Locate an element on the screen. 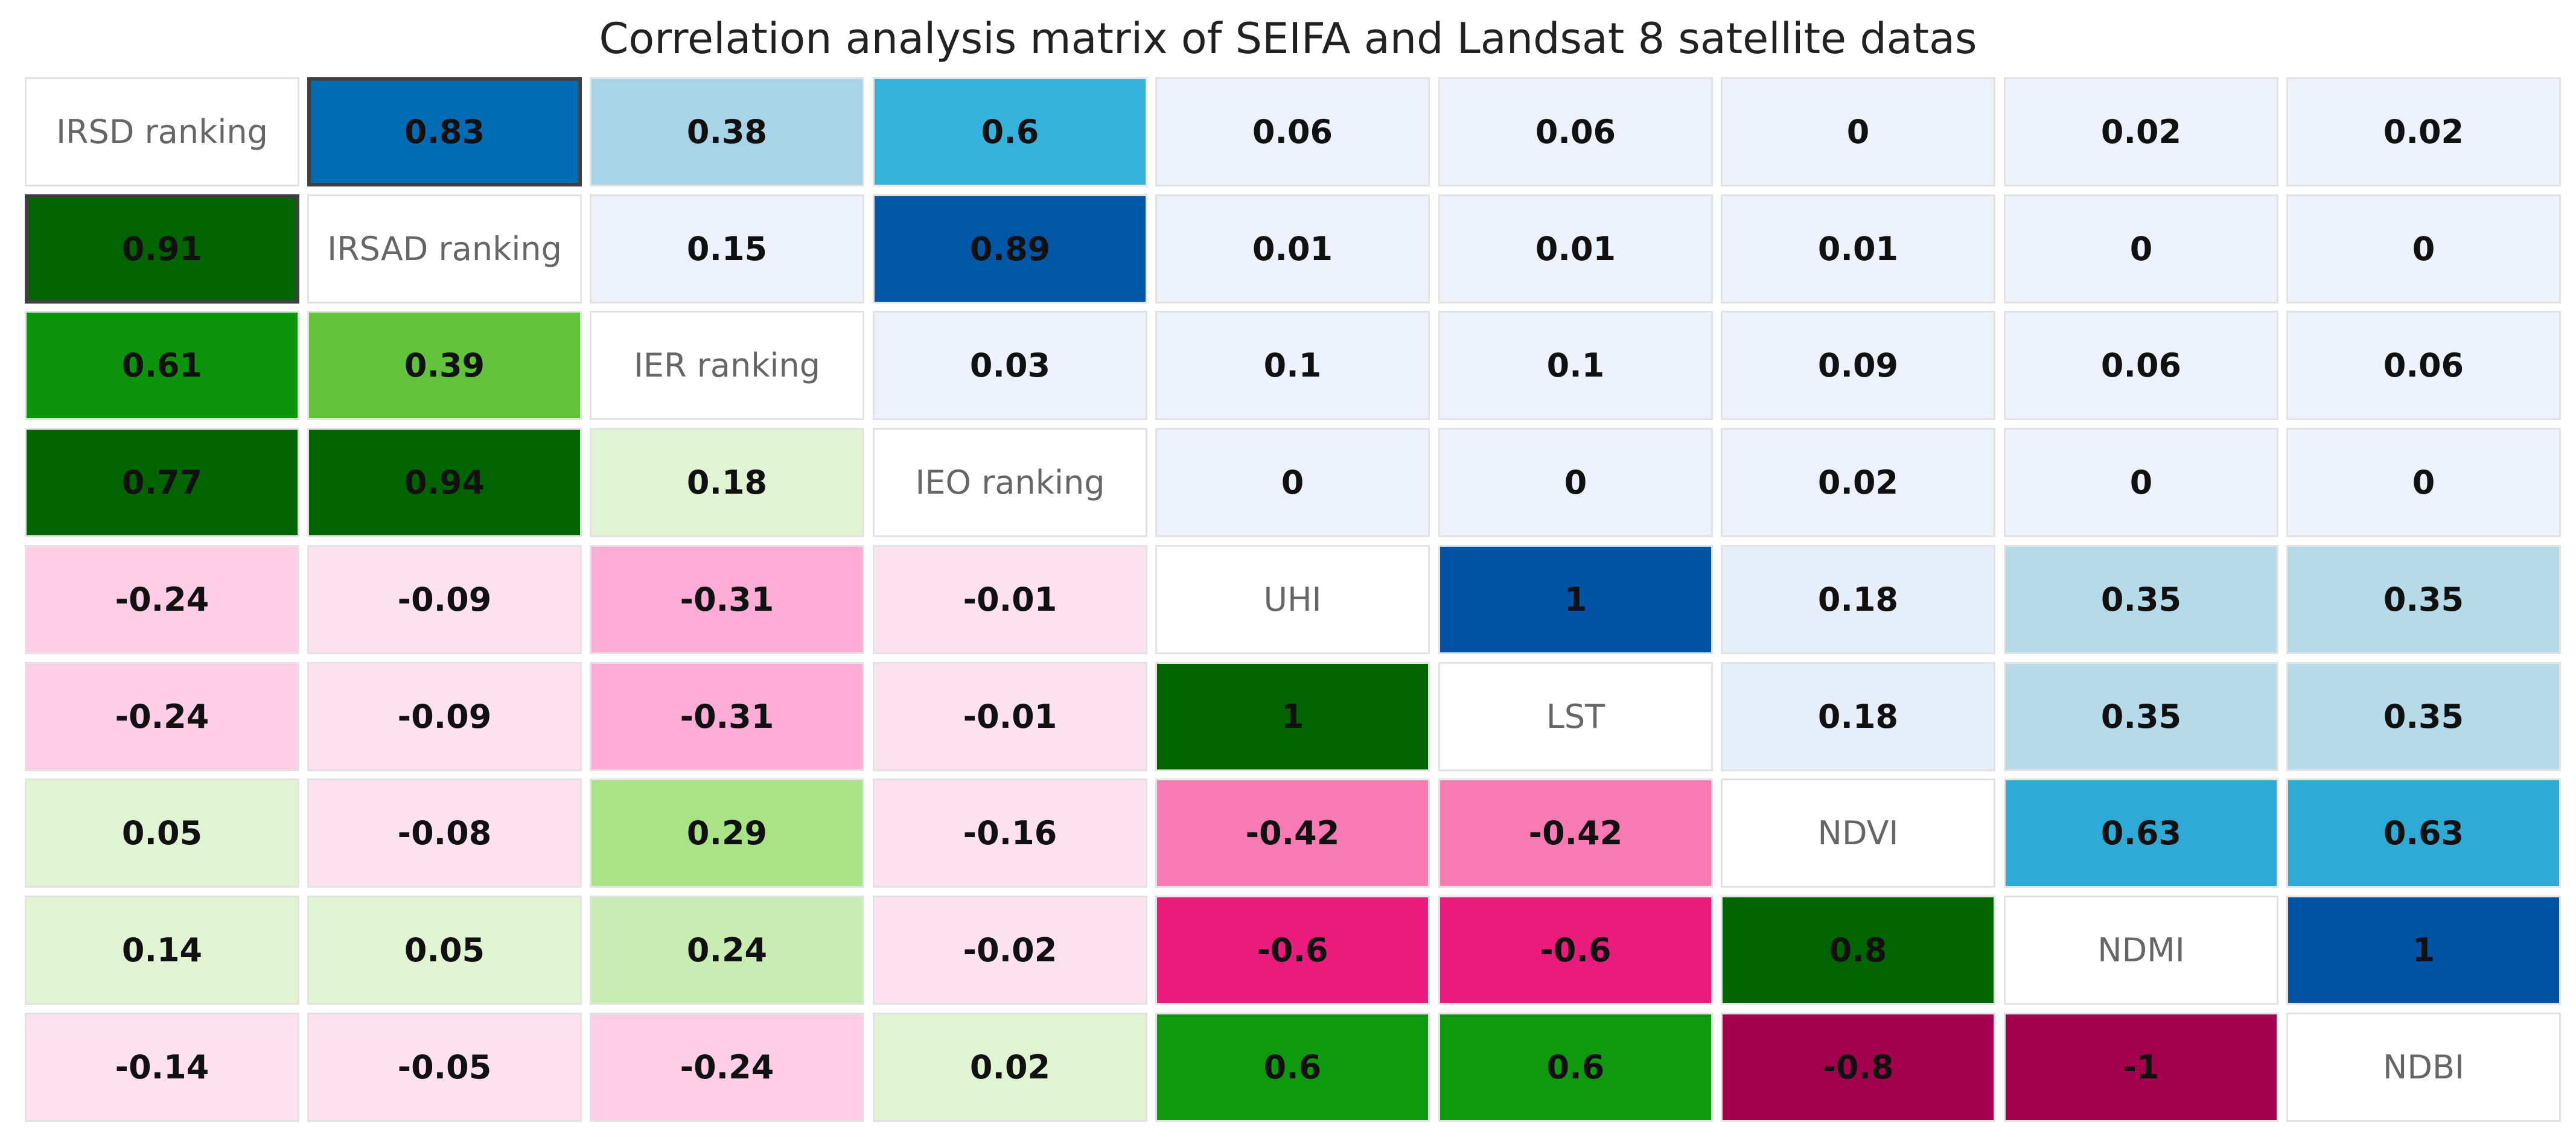 This screenshot has width=2576, height=1146. variable-label: LST is located at coordinates (1575, 717).